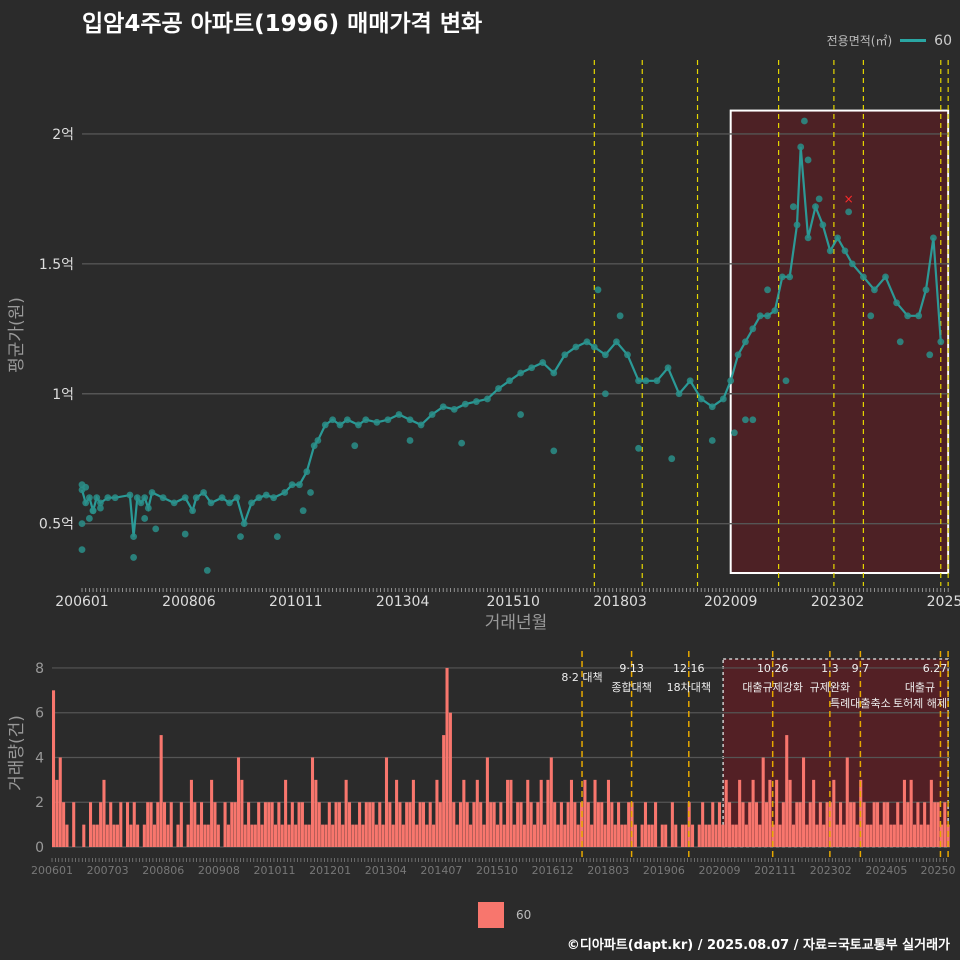 This screenshot has width=960, height=960. Describe the element at coordinates (773, 668) in the screenshot. I see `policy-annotation-date: 10.26` at that location.